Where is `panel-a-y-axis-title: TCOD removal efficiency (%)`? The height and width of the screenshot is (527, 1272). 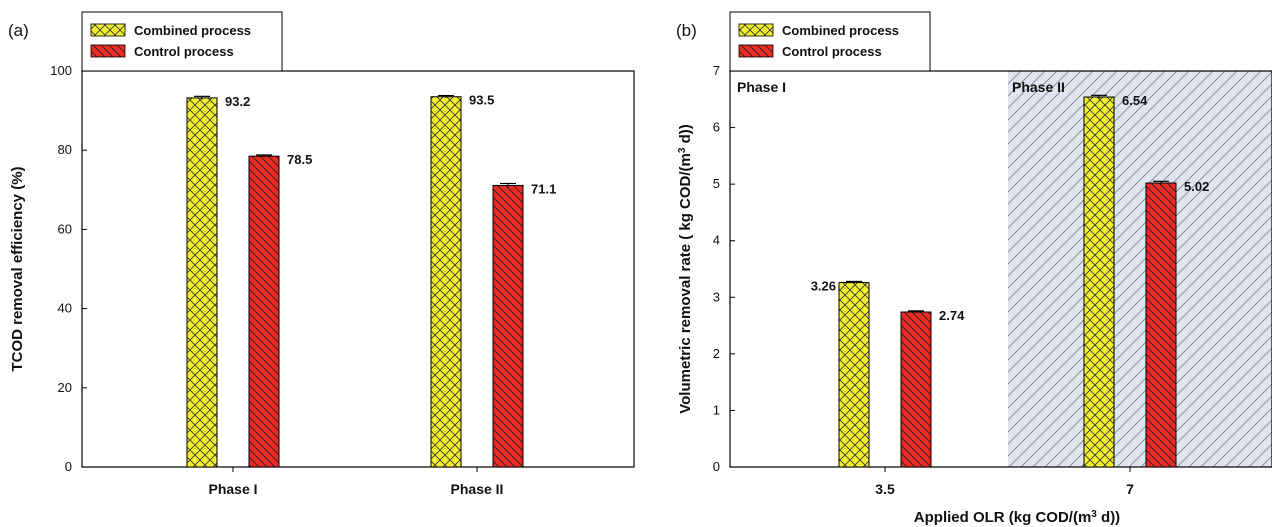 panel-a-y-axis-title: TCOD removal efficiency (%) is located at coordinates (17, 268).